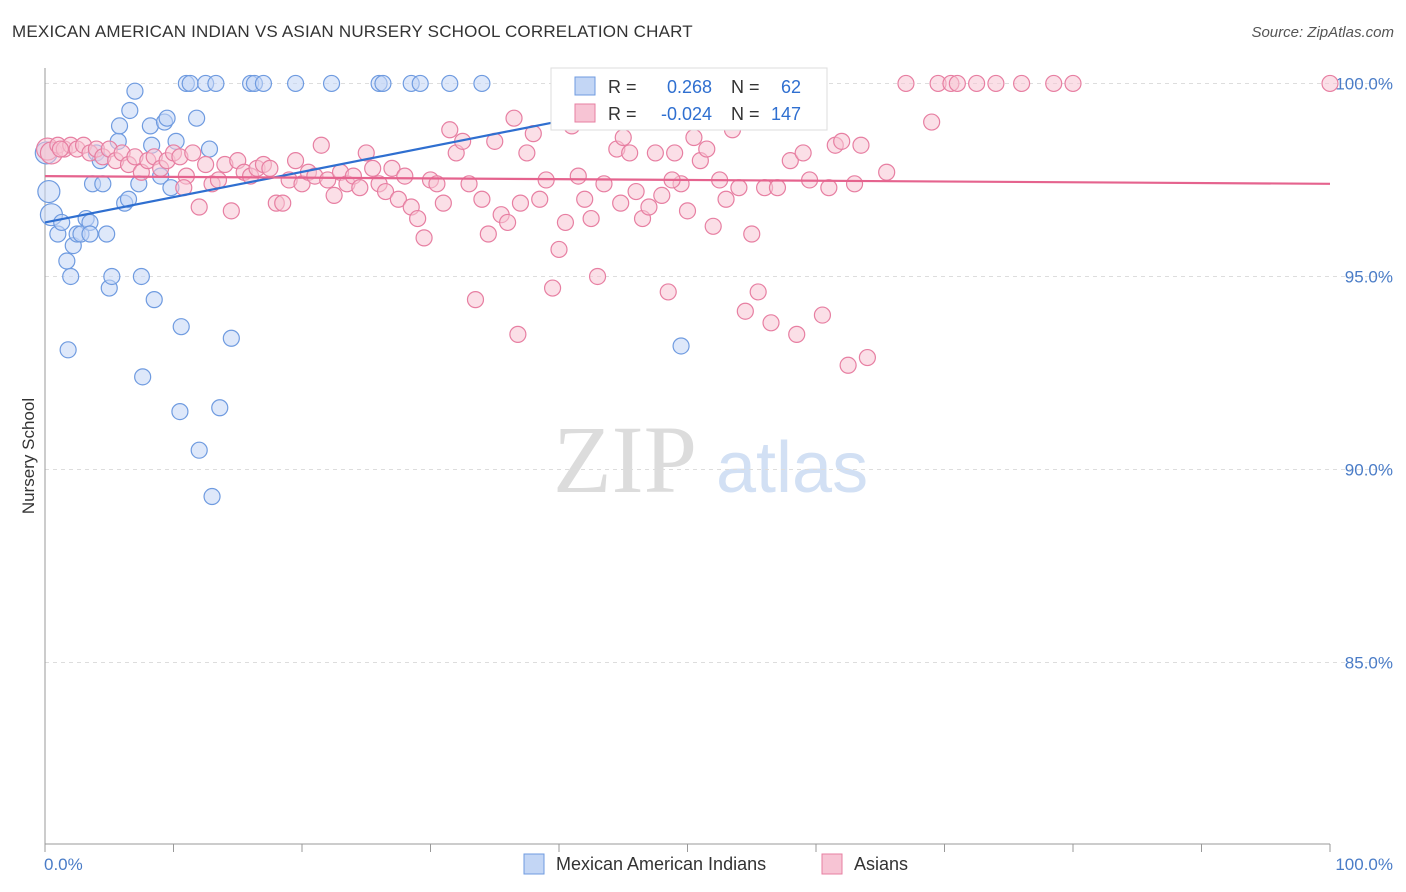 The width and height of the screenshot is (1406, 892). Describe the element at coordinates (534, 864) in the screenshot. I see `bottom-legend-swatch-mexican-american-indians` at that location.